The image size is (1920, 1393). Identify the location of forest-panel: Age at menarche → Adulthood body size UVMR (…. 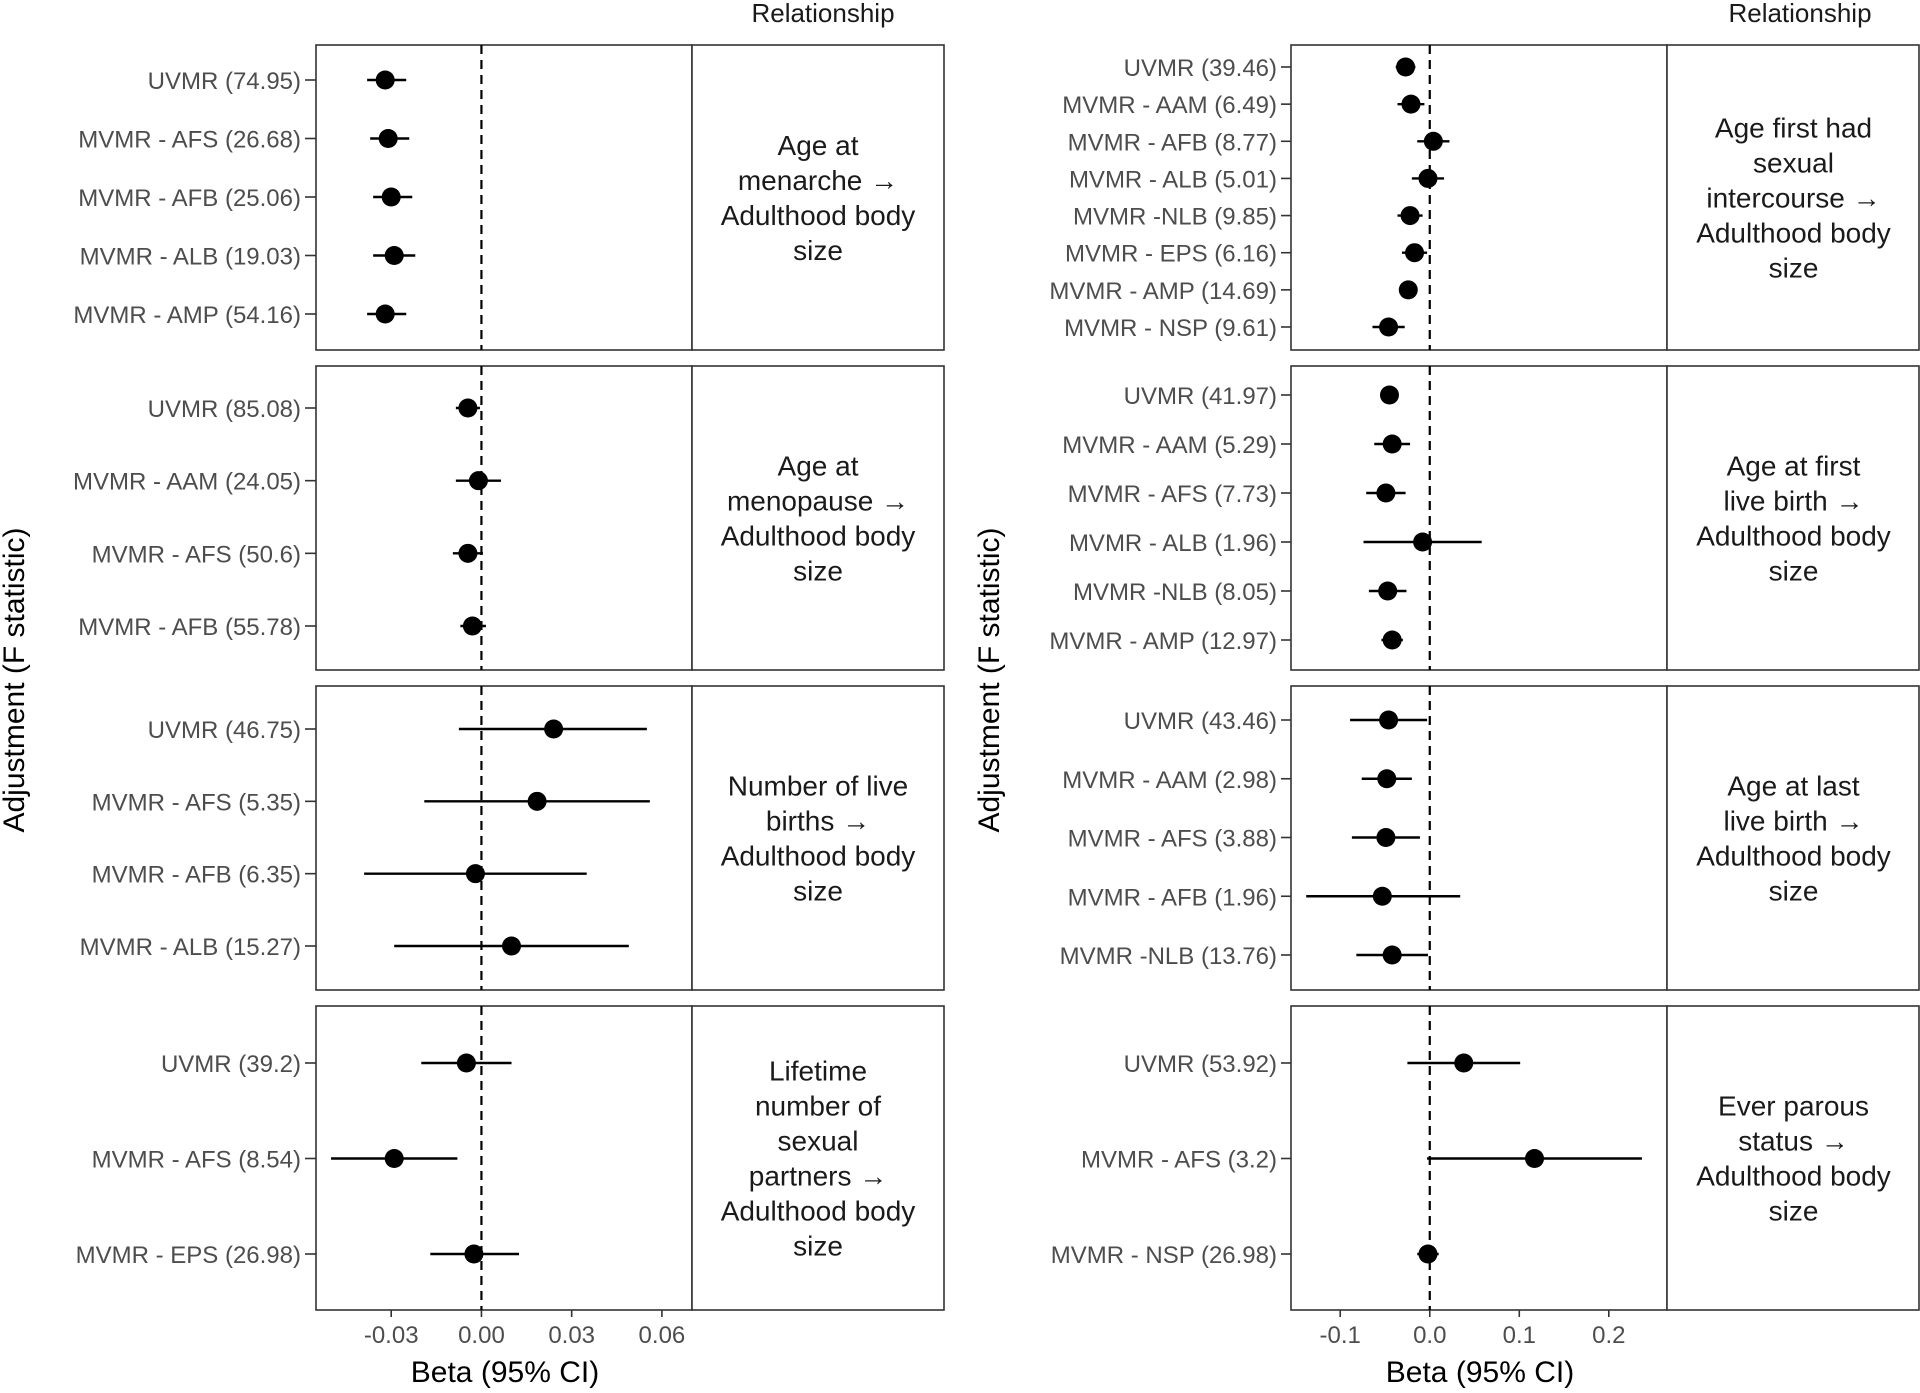
(509, 197).